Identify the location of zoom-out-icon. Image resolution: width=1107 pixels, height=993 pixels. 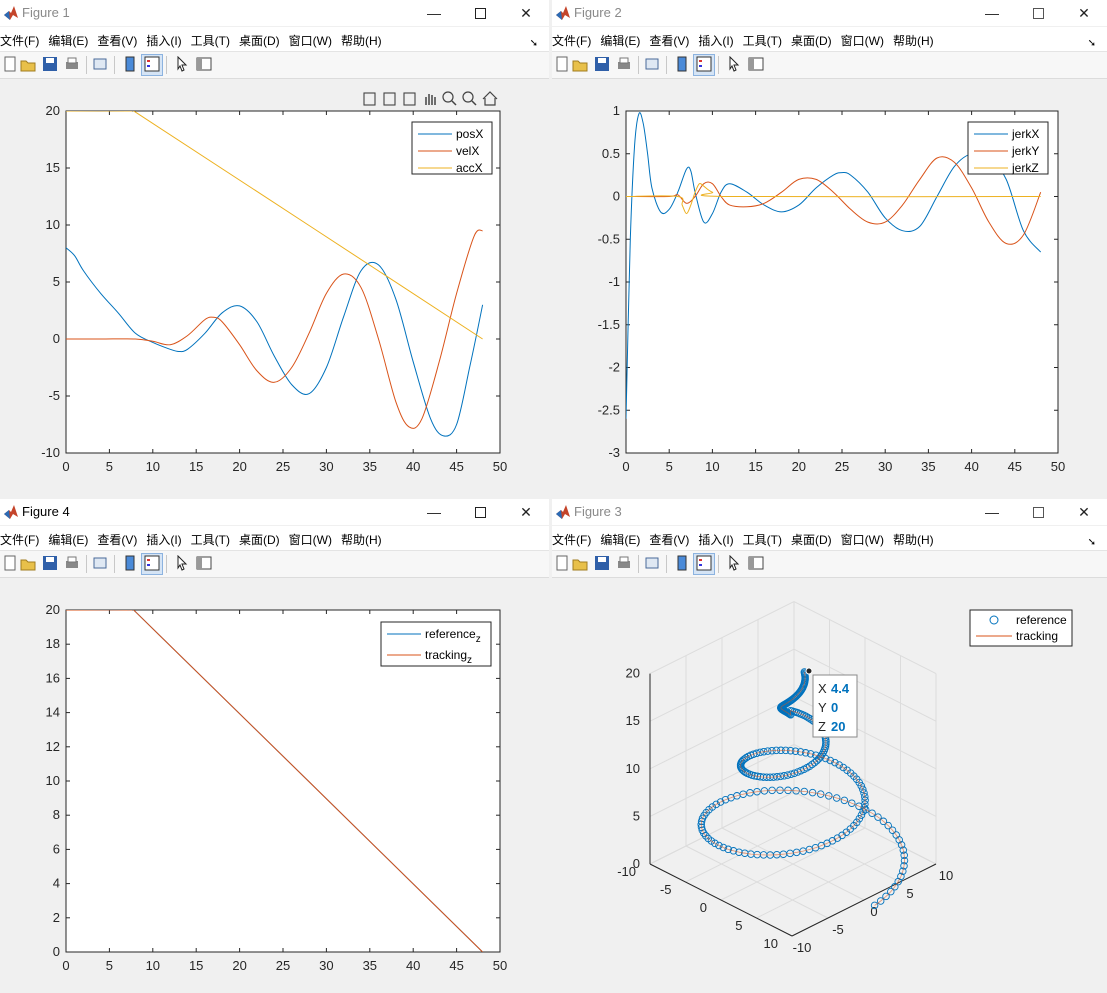
(469, 98).